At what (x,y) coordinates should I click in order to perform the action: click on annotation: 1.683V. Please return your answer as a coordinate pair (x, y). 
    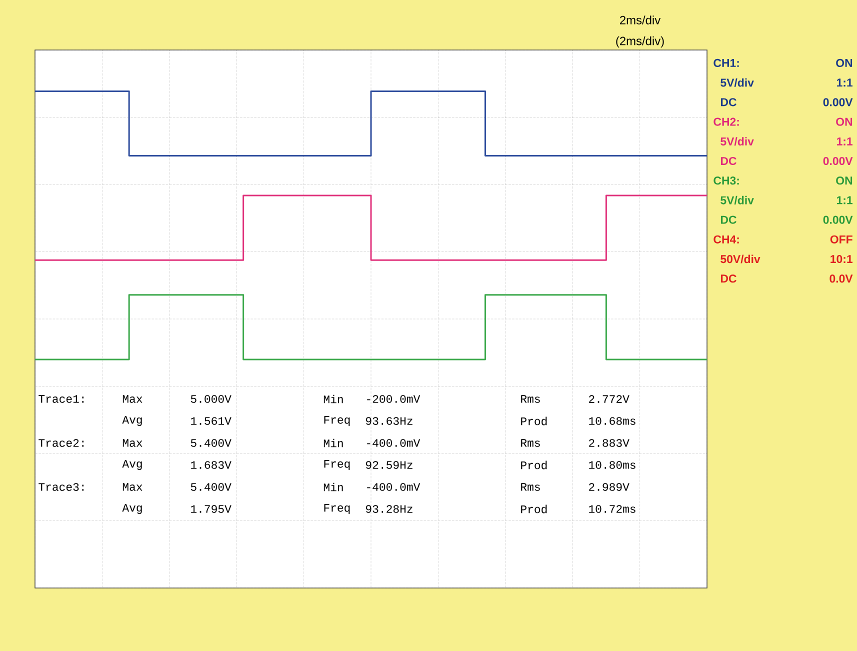
    Looking at the image, I should click on (211, 465).